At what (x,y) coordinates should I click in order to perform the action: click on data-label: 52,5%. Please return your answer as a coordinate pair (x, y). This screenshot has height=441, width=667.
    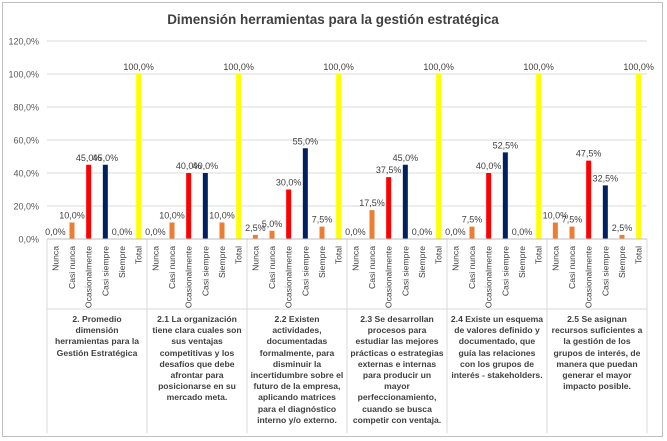
    Looking at the image, I should click on (506, 145).